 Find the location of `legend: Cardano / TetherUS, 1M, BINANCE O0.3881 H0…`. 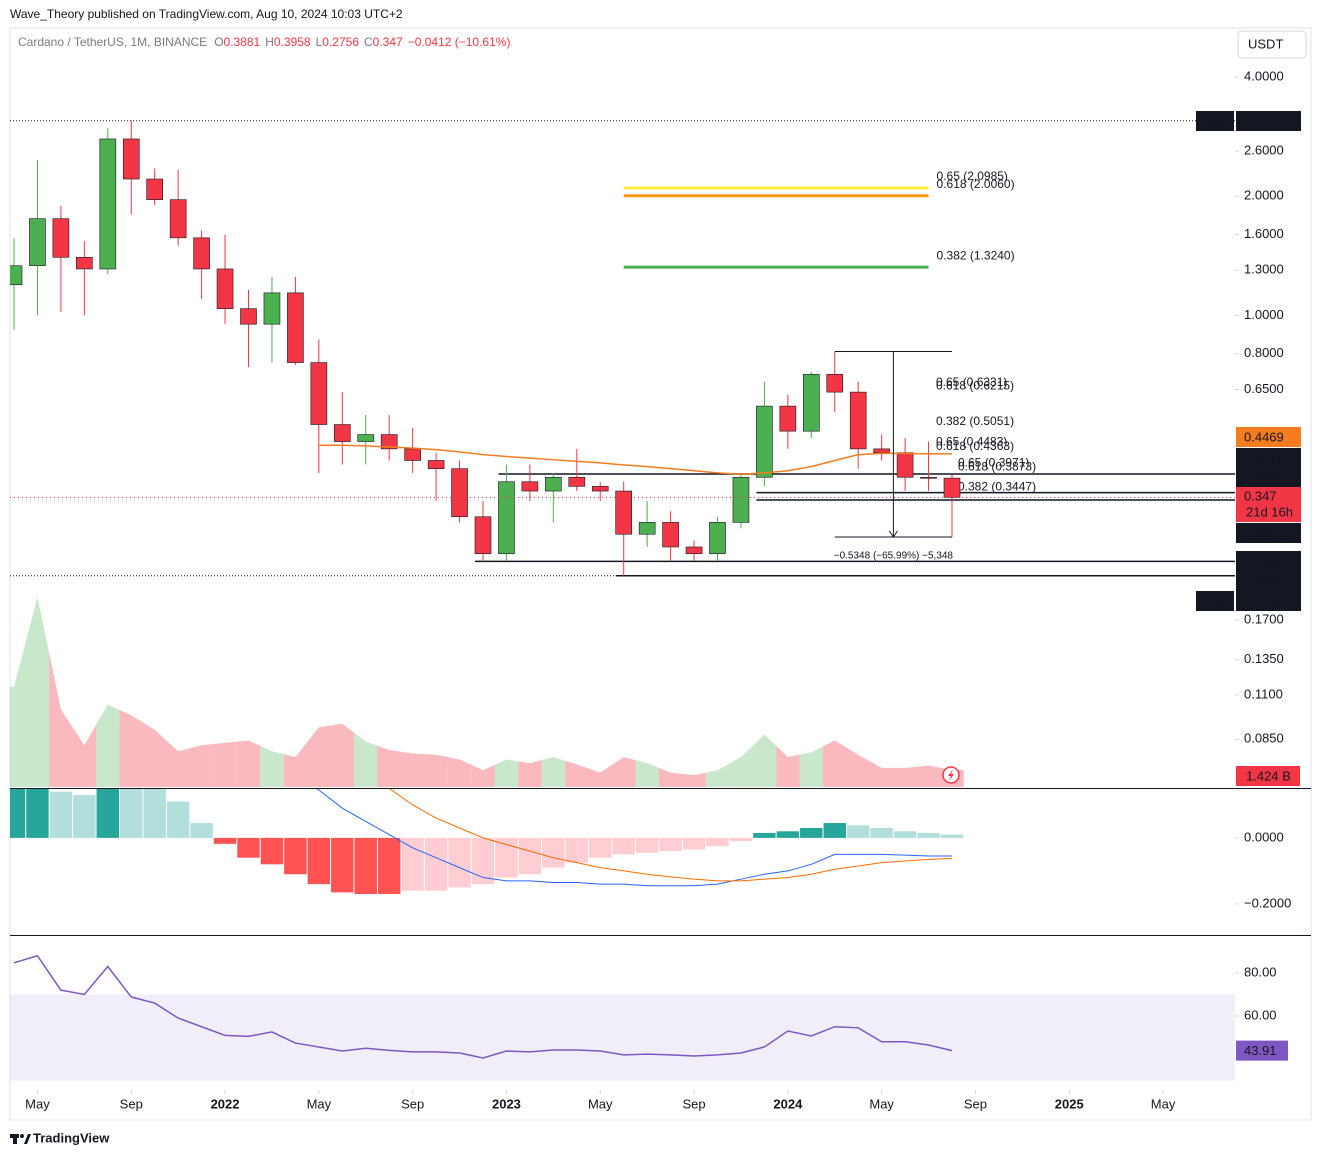

legend: Cardano / TetherUS, 1M, BINANCE O0.3881 H0… is located at coordinates (264, 42).